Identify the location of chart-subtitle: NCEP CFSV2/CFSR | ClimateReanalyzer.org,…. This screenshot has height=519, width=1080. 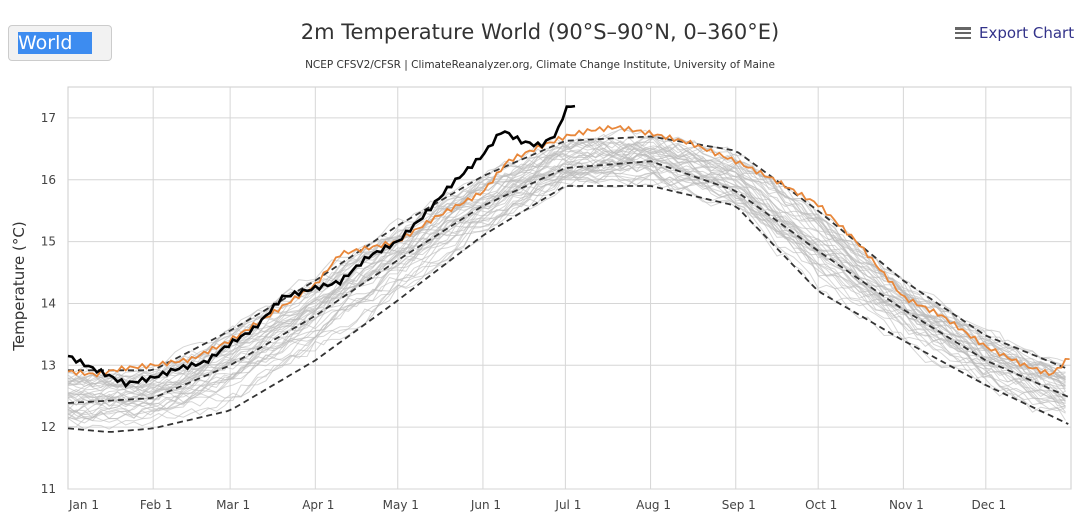
(540, 65).